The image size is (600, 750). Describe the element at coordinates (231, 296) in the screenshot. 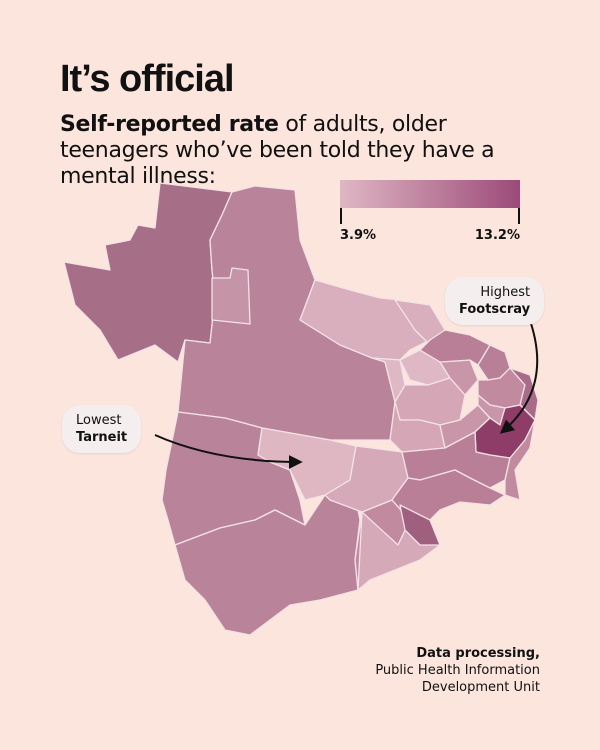

I see `region-inset` at that location.